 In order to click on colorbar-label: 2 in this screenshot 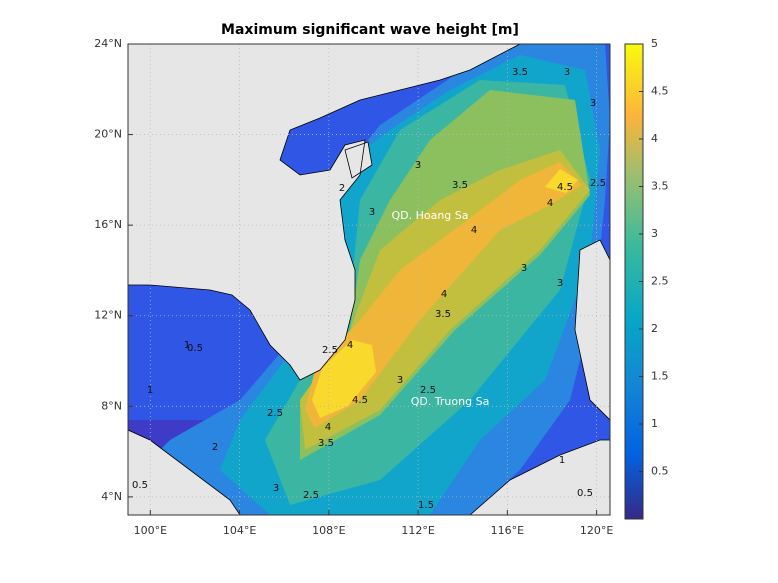, I will do `click(654, 328)`.